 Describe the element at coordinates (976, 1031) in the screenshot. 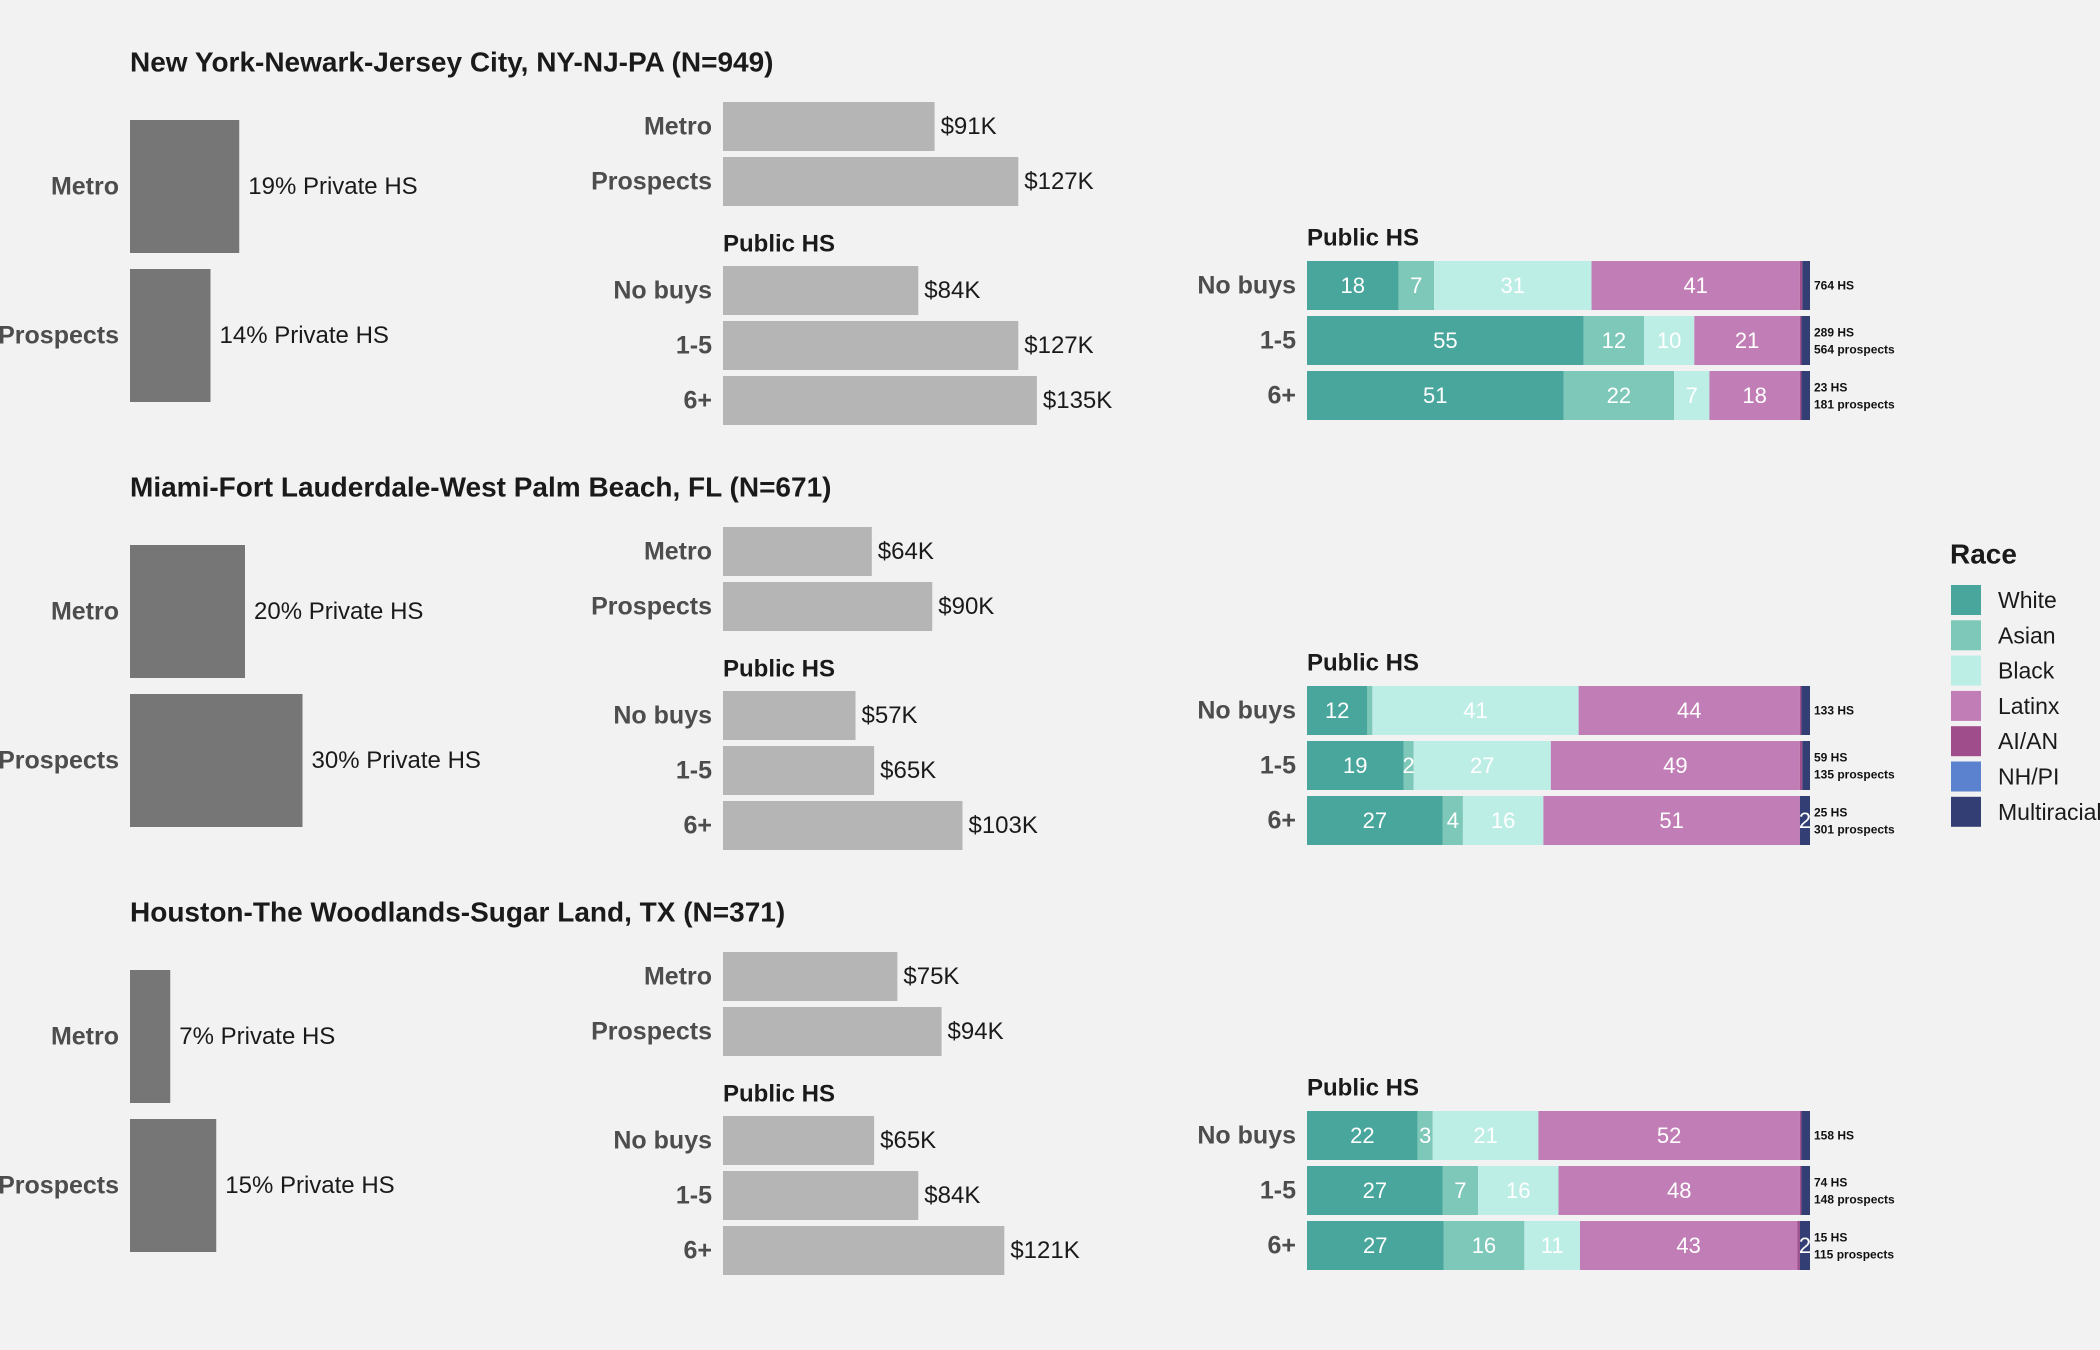

I see `income-top-value-label: $94K` at that location.